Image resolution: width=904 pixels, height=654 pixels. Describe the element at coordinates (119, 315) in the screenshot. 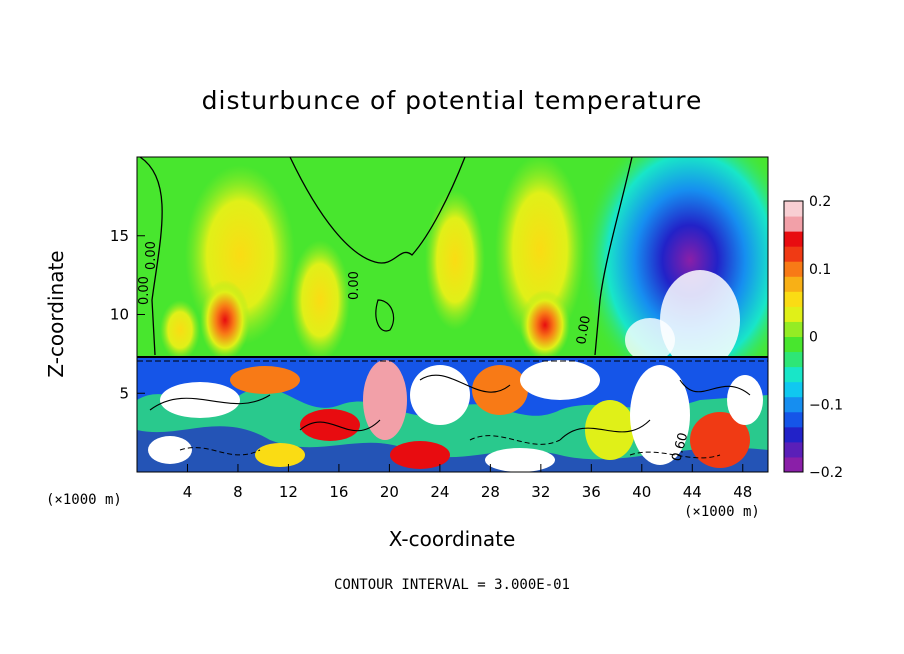

I see `y-tick-label: 10` at that location.